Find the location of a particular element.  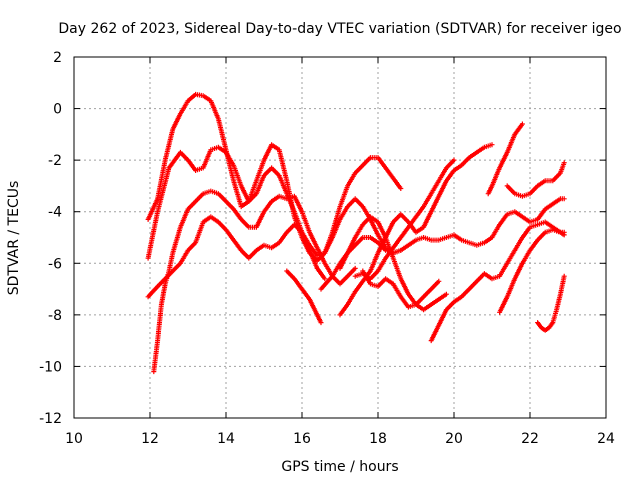

x-tick-label: 12 is located at coordinates (150, 439).